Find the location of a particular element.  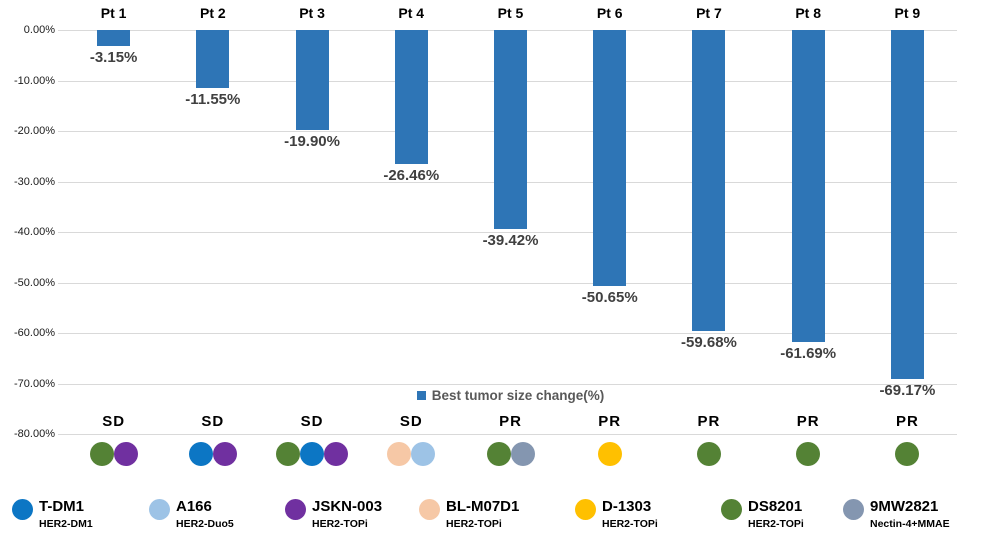

drug-legend-text: D-1303 HER2-TOPi is located at coordinates (630, 514).